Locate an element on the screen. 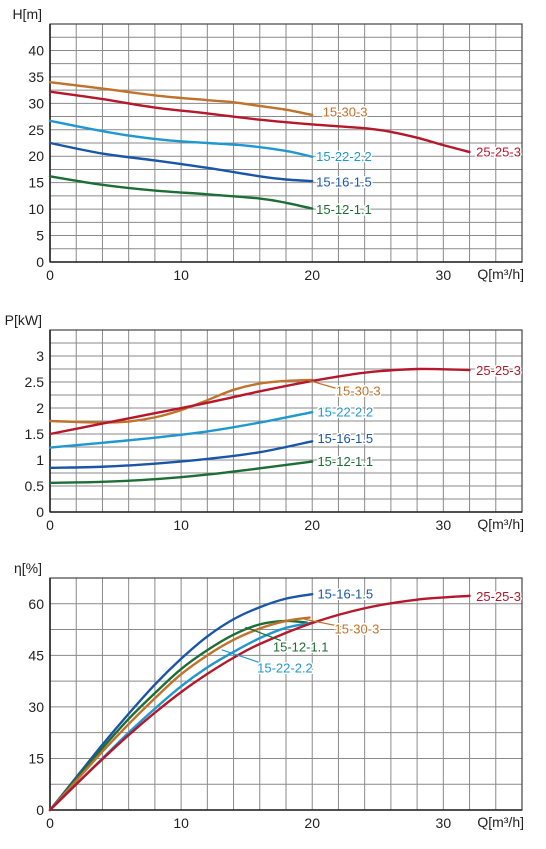  y-tick-label: 1 is located at coordinates (40, 460).